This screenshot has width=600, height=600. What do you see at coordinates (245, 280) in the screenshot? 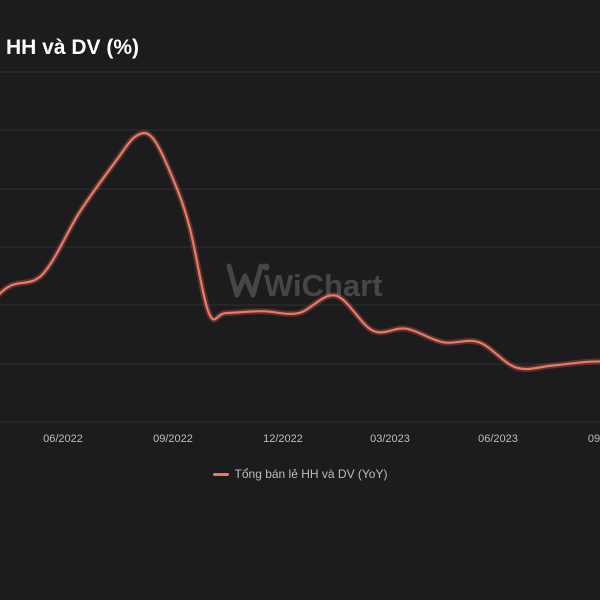
I see `watermark-w-mark` at bounding box center [245, 280].